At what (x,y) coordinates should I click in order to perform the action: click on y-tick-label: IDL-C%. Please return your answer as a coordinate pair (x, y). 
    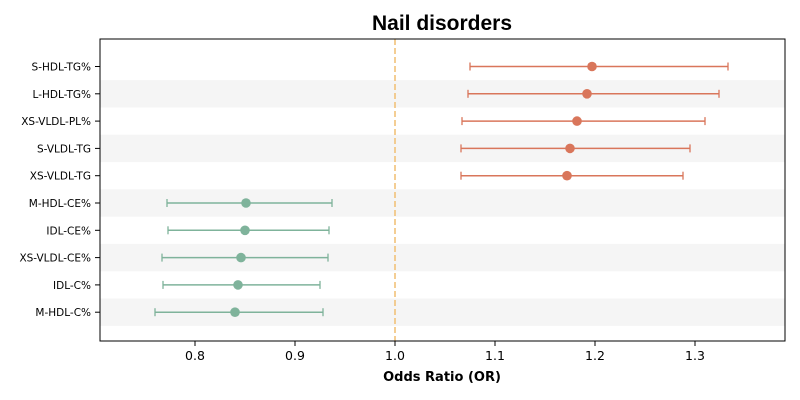
    Looking at the image, I should click on (72, 286).